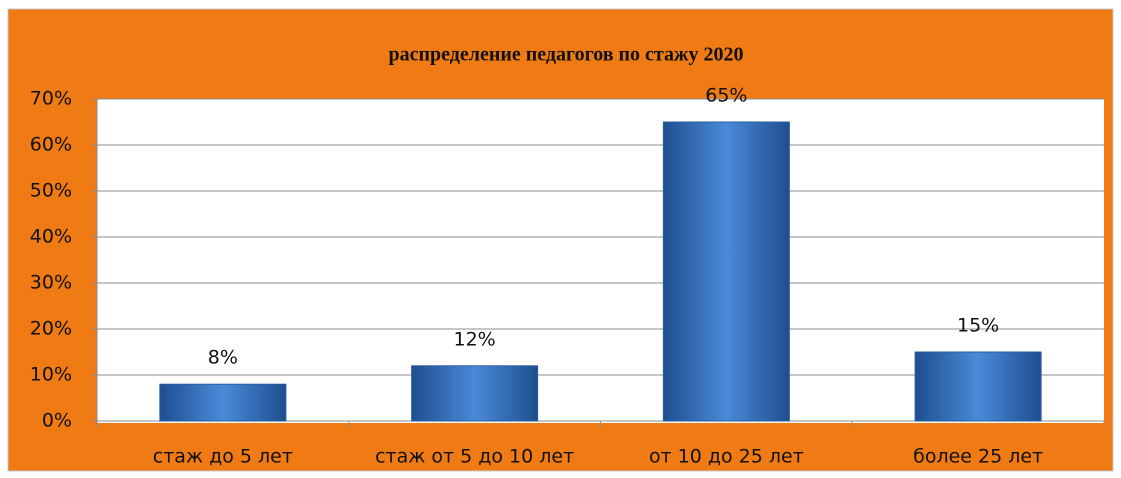  What do you see at coordinates (51, 375) in the screenshot?
I see `y-tick-label: 10%` at bounding box center [51, 375].